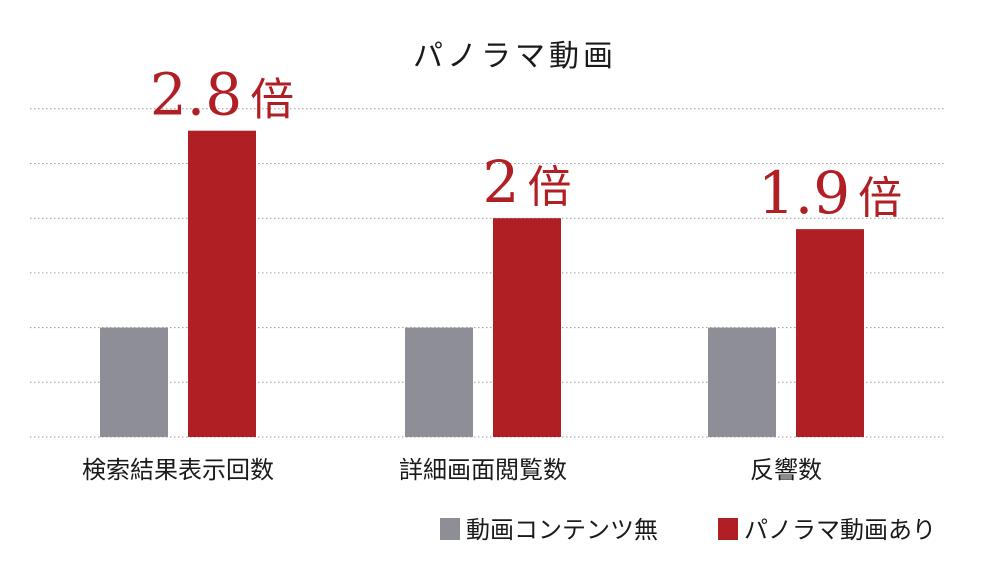 Image resolution: width=1000 pixels, height=561 pixels. I want to click on category-label: 反響数, so click(786, 470).